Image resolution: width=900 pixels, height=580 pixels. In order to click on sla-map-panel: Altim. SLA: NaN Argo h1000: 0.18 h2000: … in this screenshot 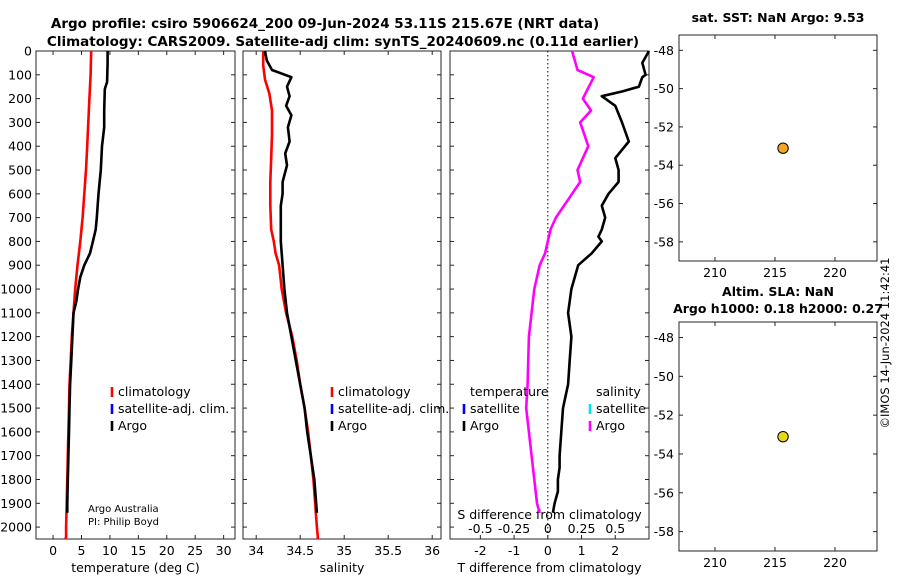, I will do `click(768, 427)`.